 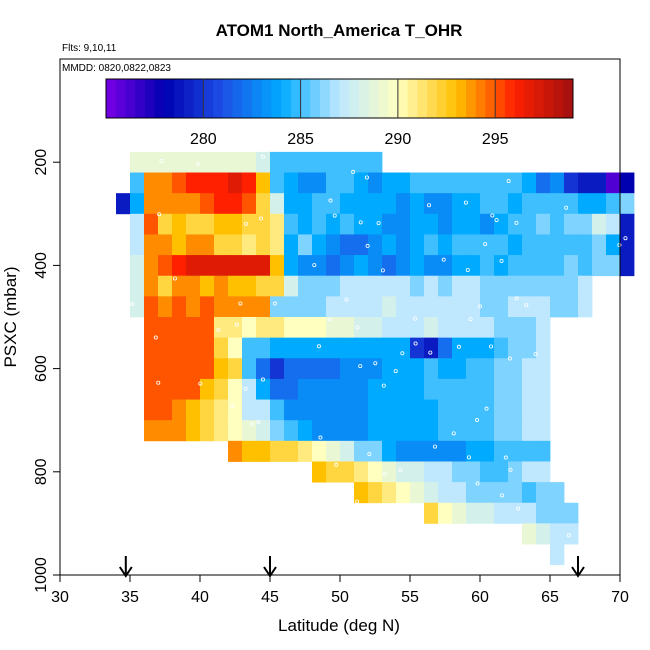 What do you see at coordinates (10, 316) in the screenshot?
I see `y-axis-label: PSXC (mbar)` at bounding box center [10, 316].